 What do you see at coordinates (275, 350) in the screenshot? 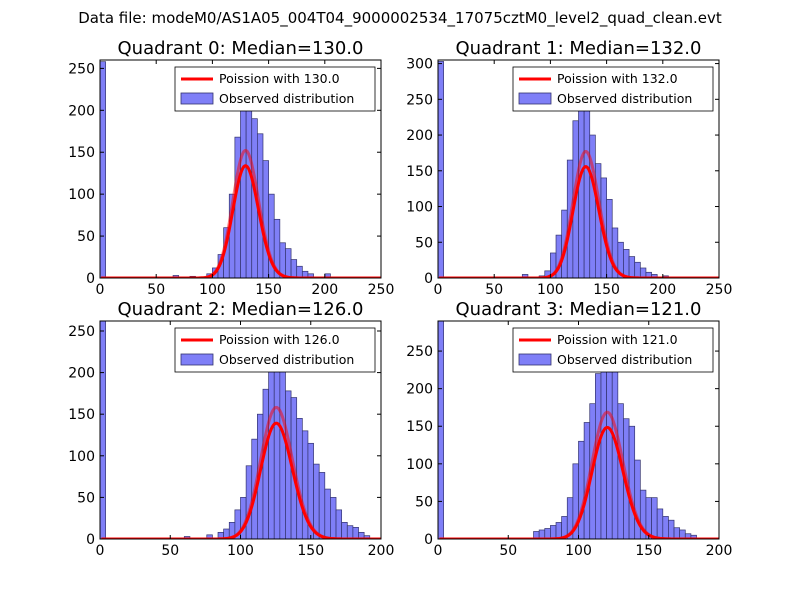
I see `legend: Poission with 126.0 Observed distribution` at bounding box center [275, 350].